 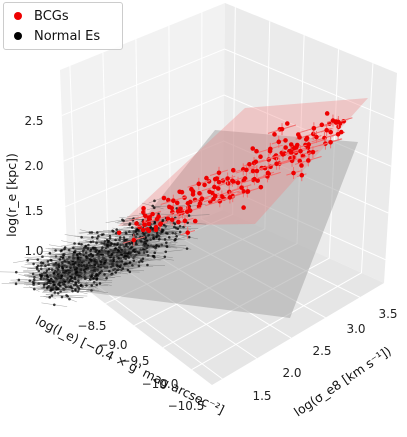 I want to click on z-axis-label: log(r_e [kpc]), so click(x=11, y=195).